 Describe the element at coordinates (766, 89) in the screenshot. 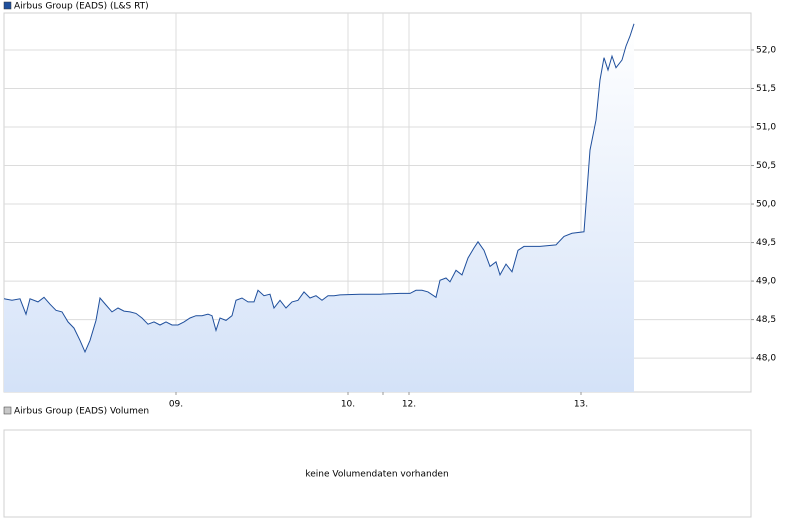

I see `y-tick-label: 51,5` at that location.